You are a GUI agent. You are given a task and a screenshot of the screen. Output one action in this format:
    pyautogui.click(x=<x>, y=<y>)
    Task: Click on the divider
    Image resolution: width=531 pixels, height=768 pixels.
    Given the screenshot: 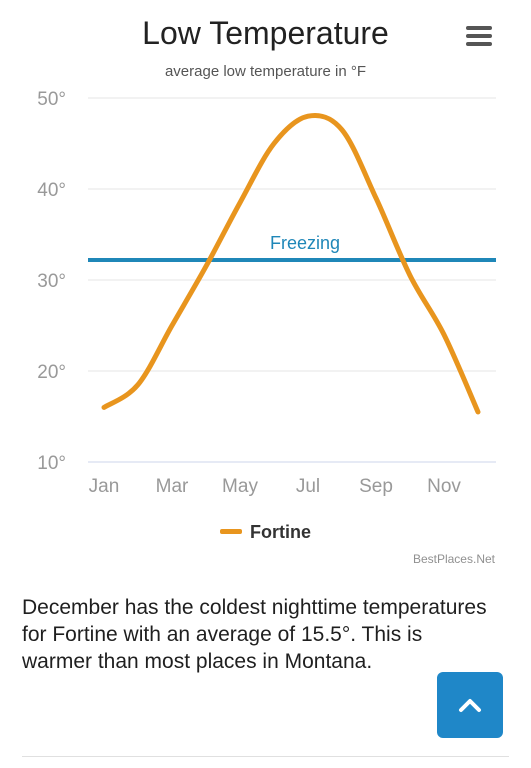 What is the action you would take?
    pyautogui.click(x=265, y=756)
    